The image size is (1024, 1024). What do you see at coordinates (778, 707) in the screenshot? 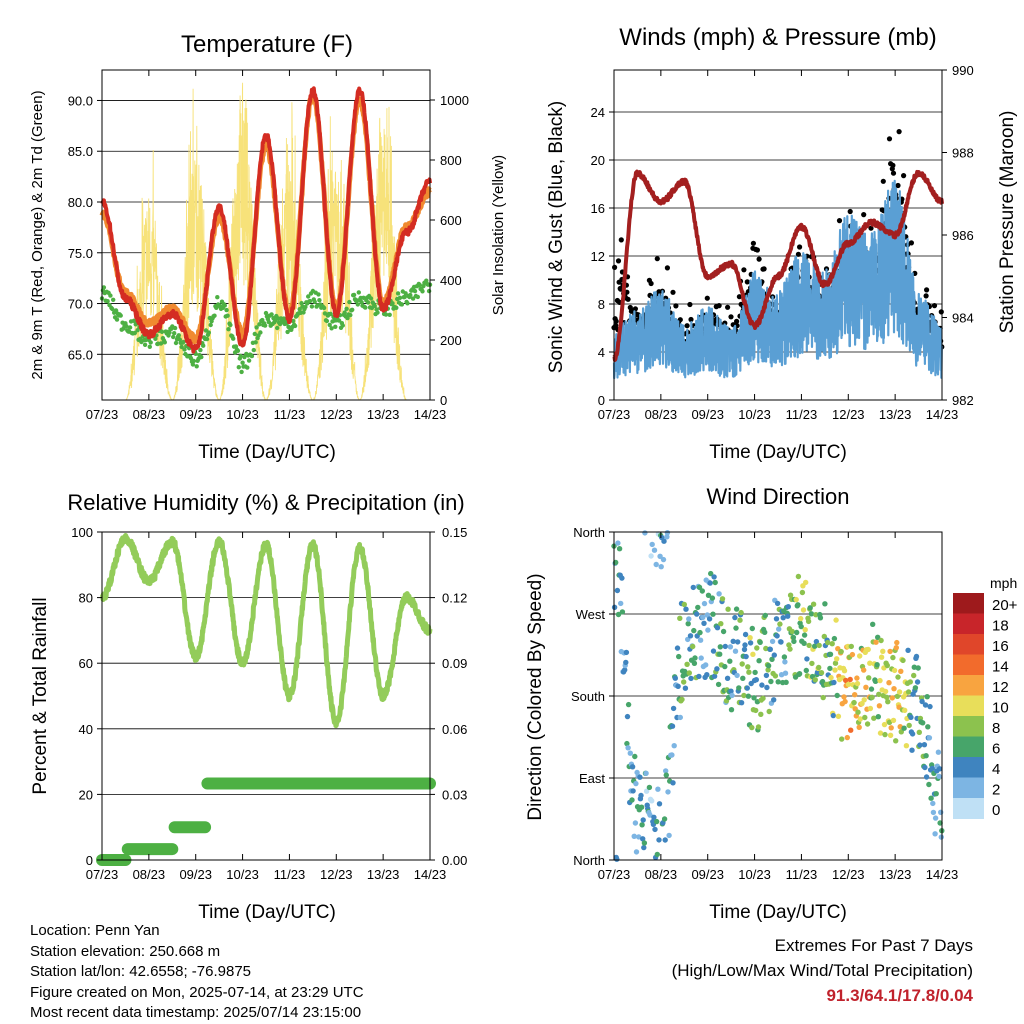
I see `direction-x-ticks: 07/23 08/23 09/23 10/23 11/23 12/23 13/23 14/23` at bounding box center [778, 707].